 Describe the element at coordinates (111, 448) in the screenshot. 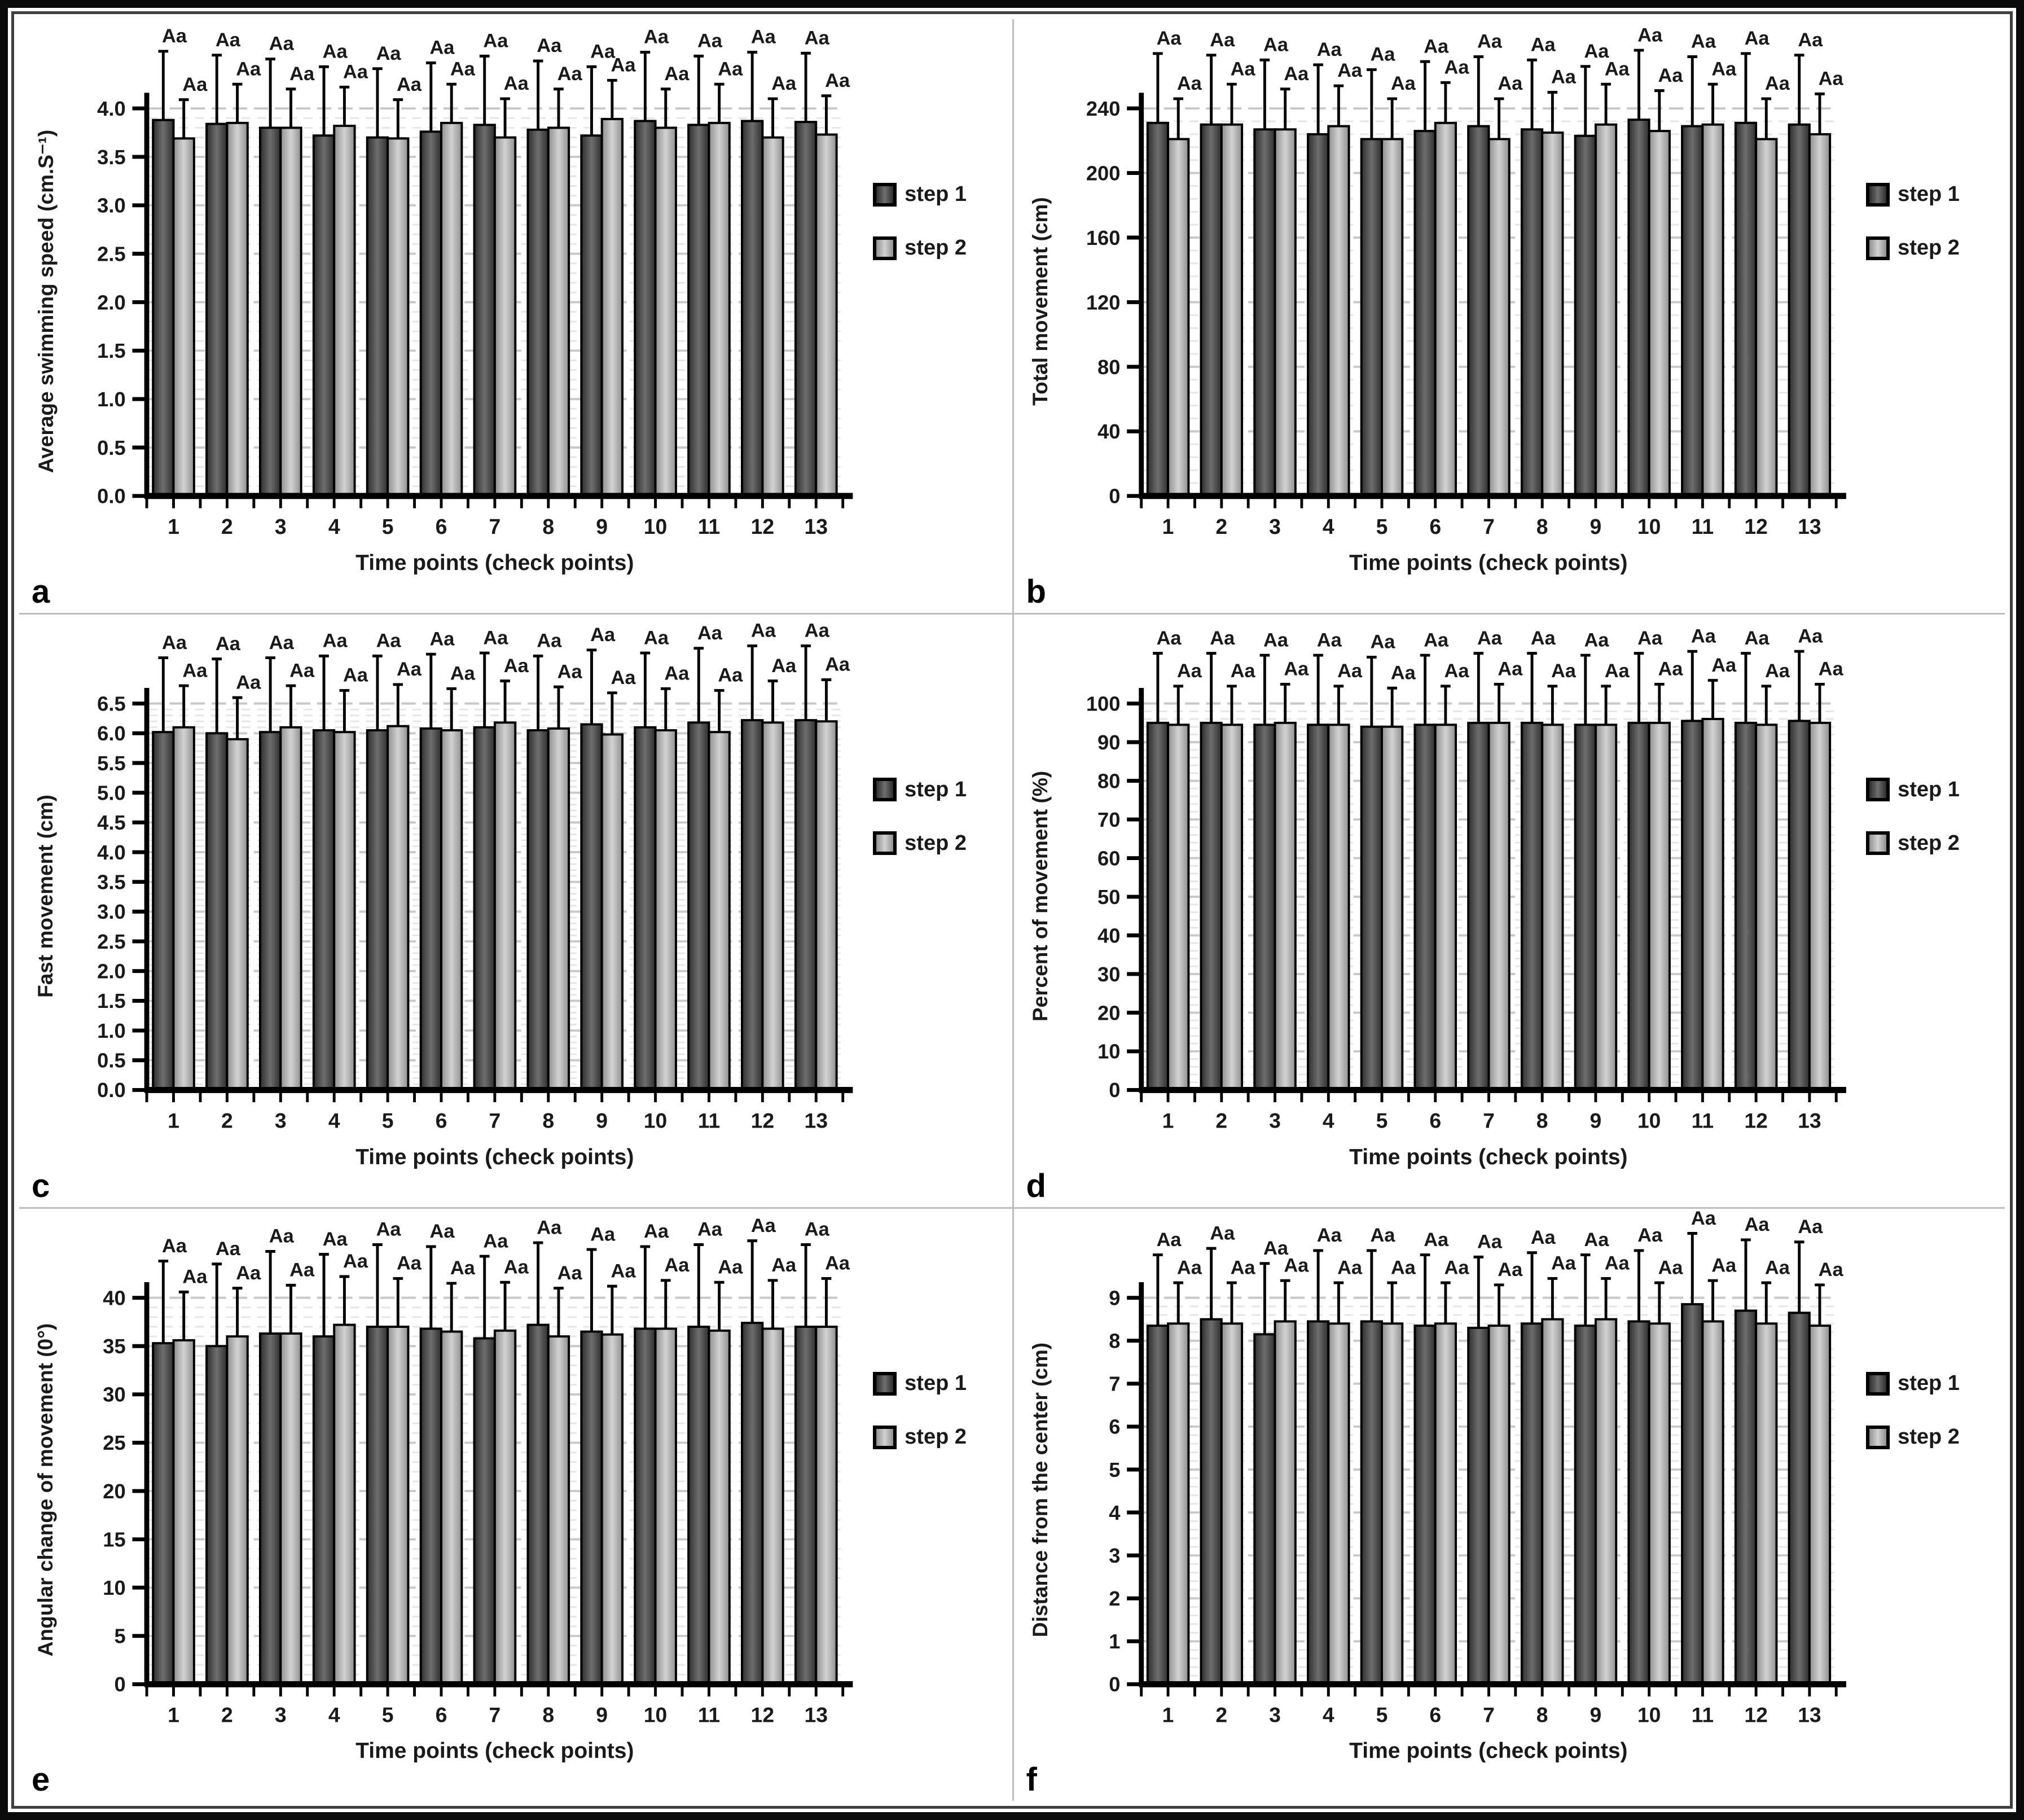

I see `svg-text: 0.5` at that location.